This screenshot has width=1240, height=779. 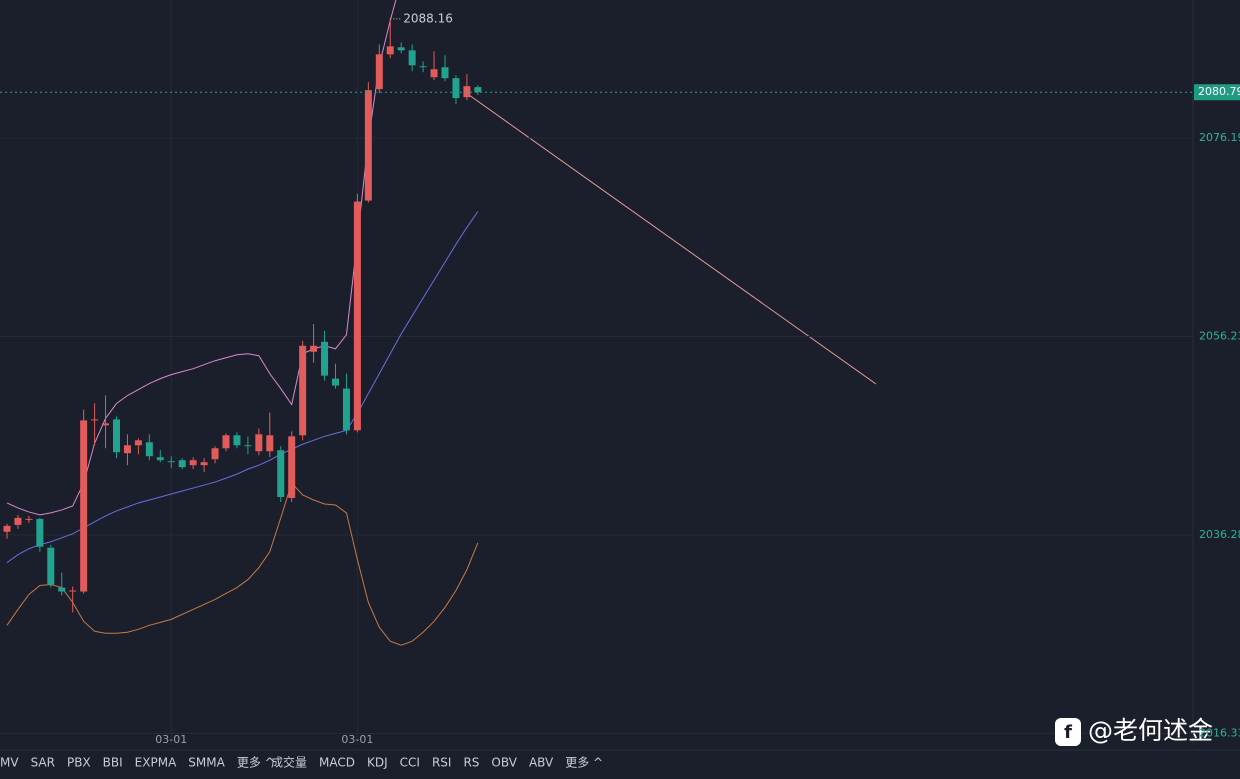 I want to click on toolbar-item: SAR, so click(x=43, y=763).